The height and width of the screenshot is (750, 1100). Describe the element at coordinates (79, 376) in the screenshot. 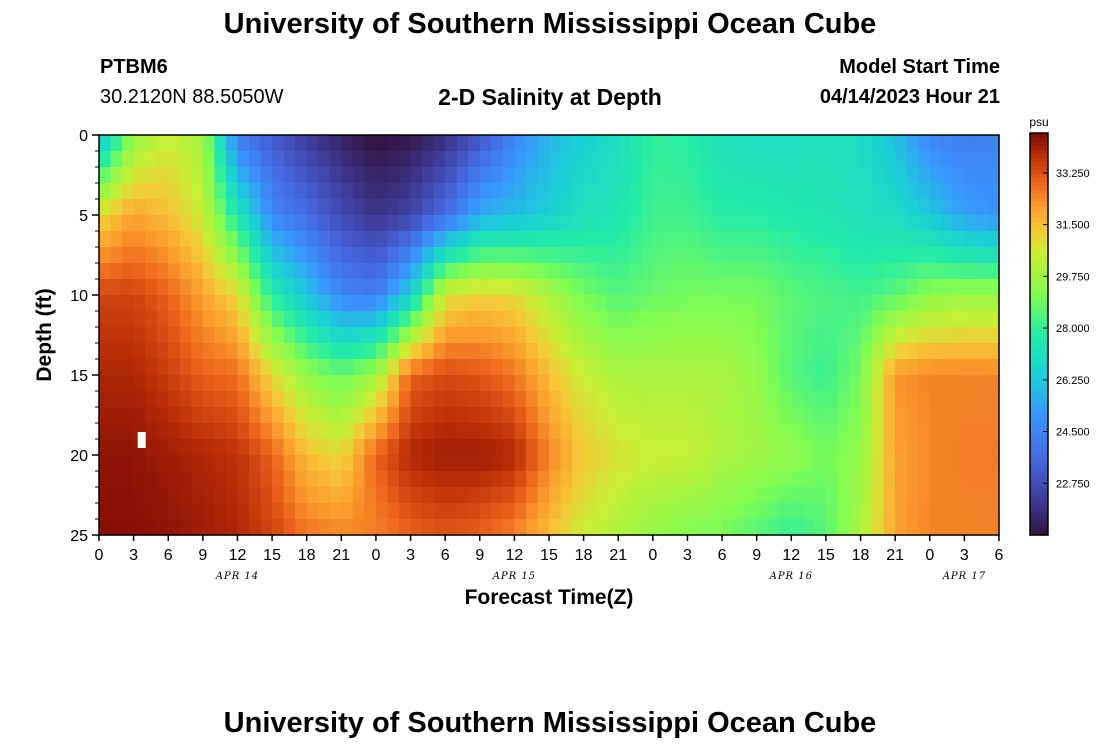

I see `y-tick-label: 15` at that location.